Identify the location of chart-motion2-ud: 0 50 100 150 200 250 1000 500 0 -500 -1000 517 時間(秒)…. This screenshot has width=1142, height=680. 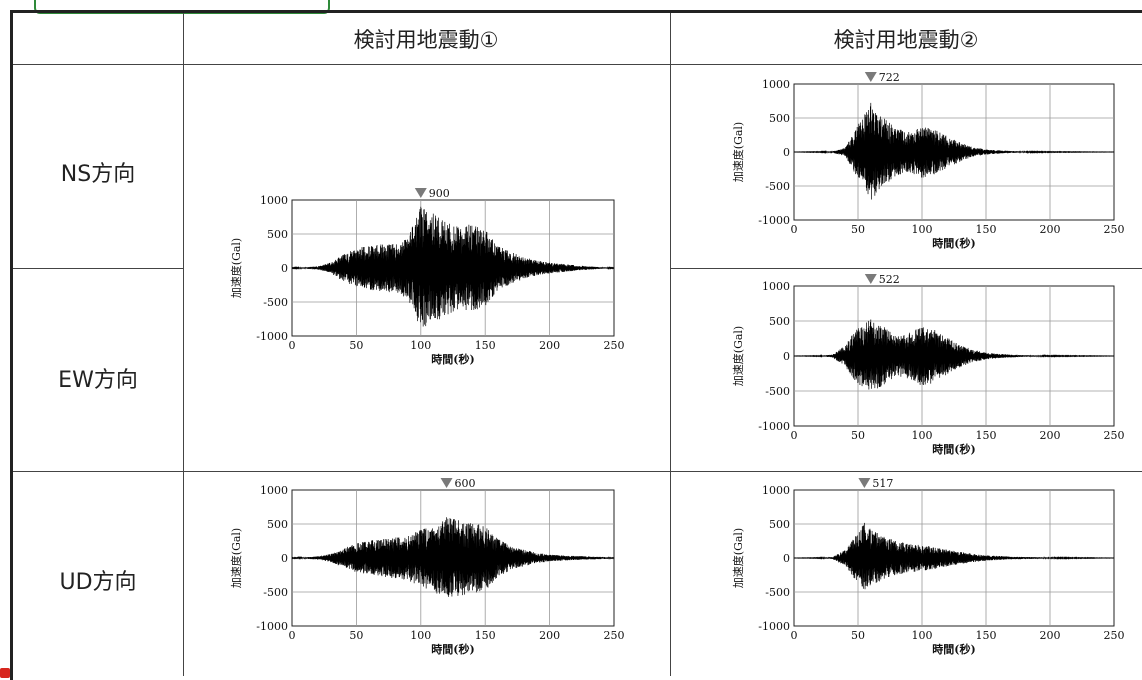
(928, 566).